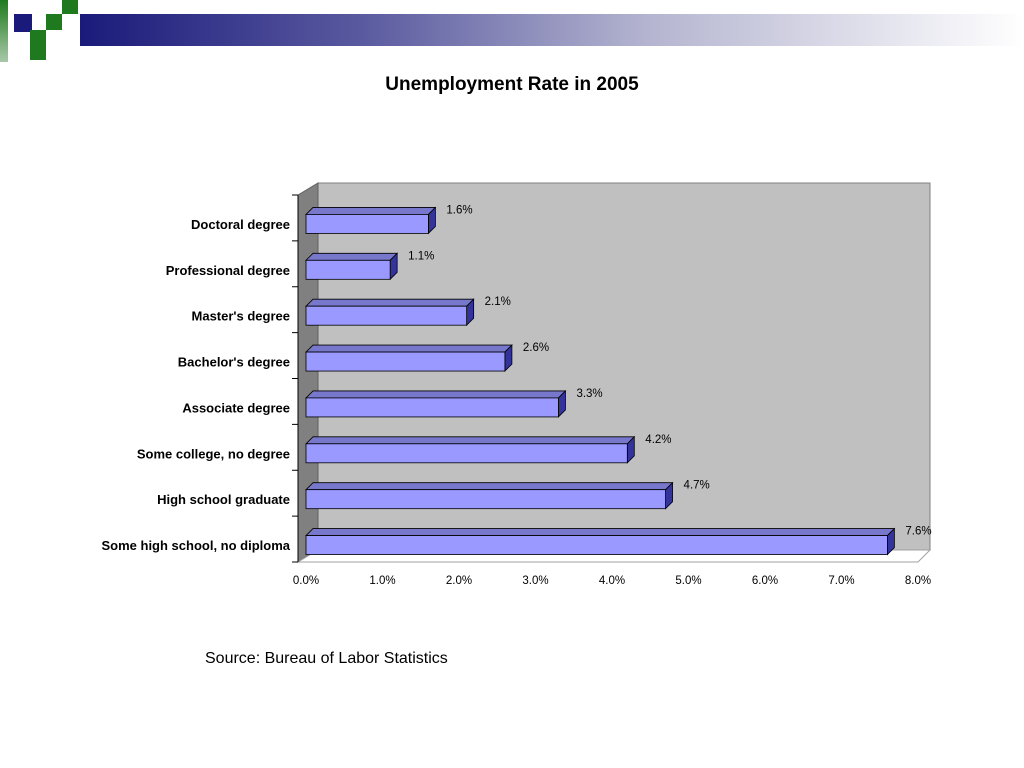  What do you see at coordinates (535, 581) in the screenshot?
I see `x-tick-label: 3.0%` at bounding box center [535, 581].